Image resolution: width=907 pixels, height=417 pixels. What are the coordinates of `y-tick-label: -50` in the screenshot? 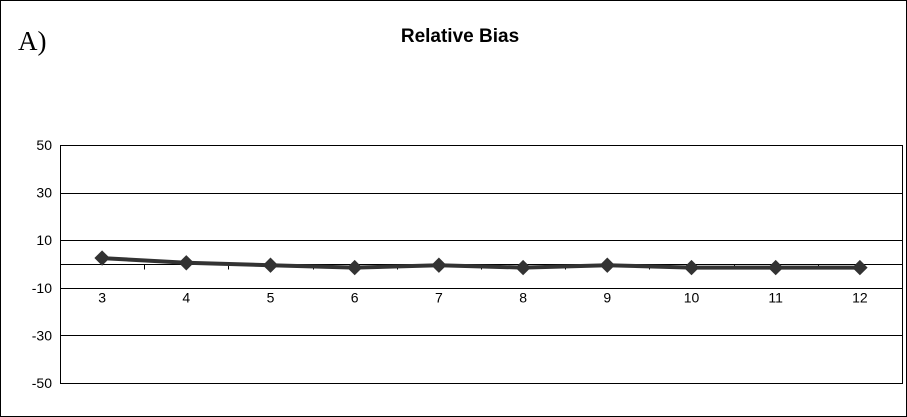 It's located at (42, 383).